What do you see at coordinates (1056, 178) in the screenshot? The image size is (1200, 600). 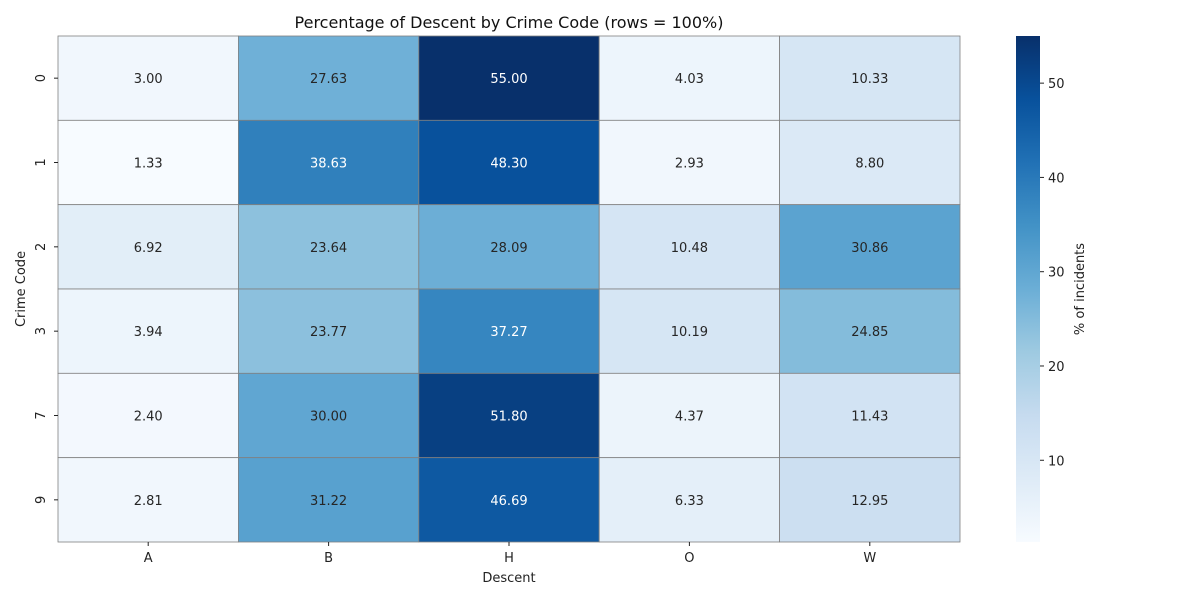 I see `colorbar-tick-label: 40` at bounding box center [1056, 178].